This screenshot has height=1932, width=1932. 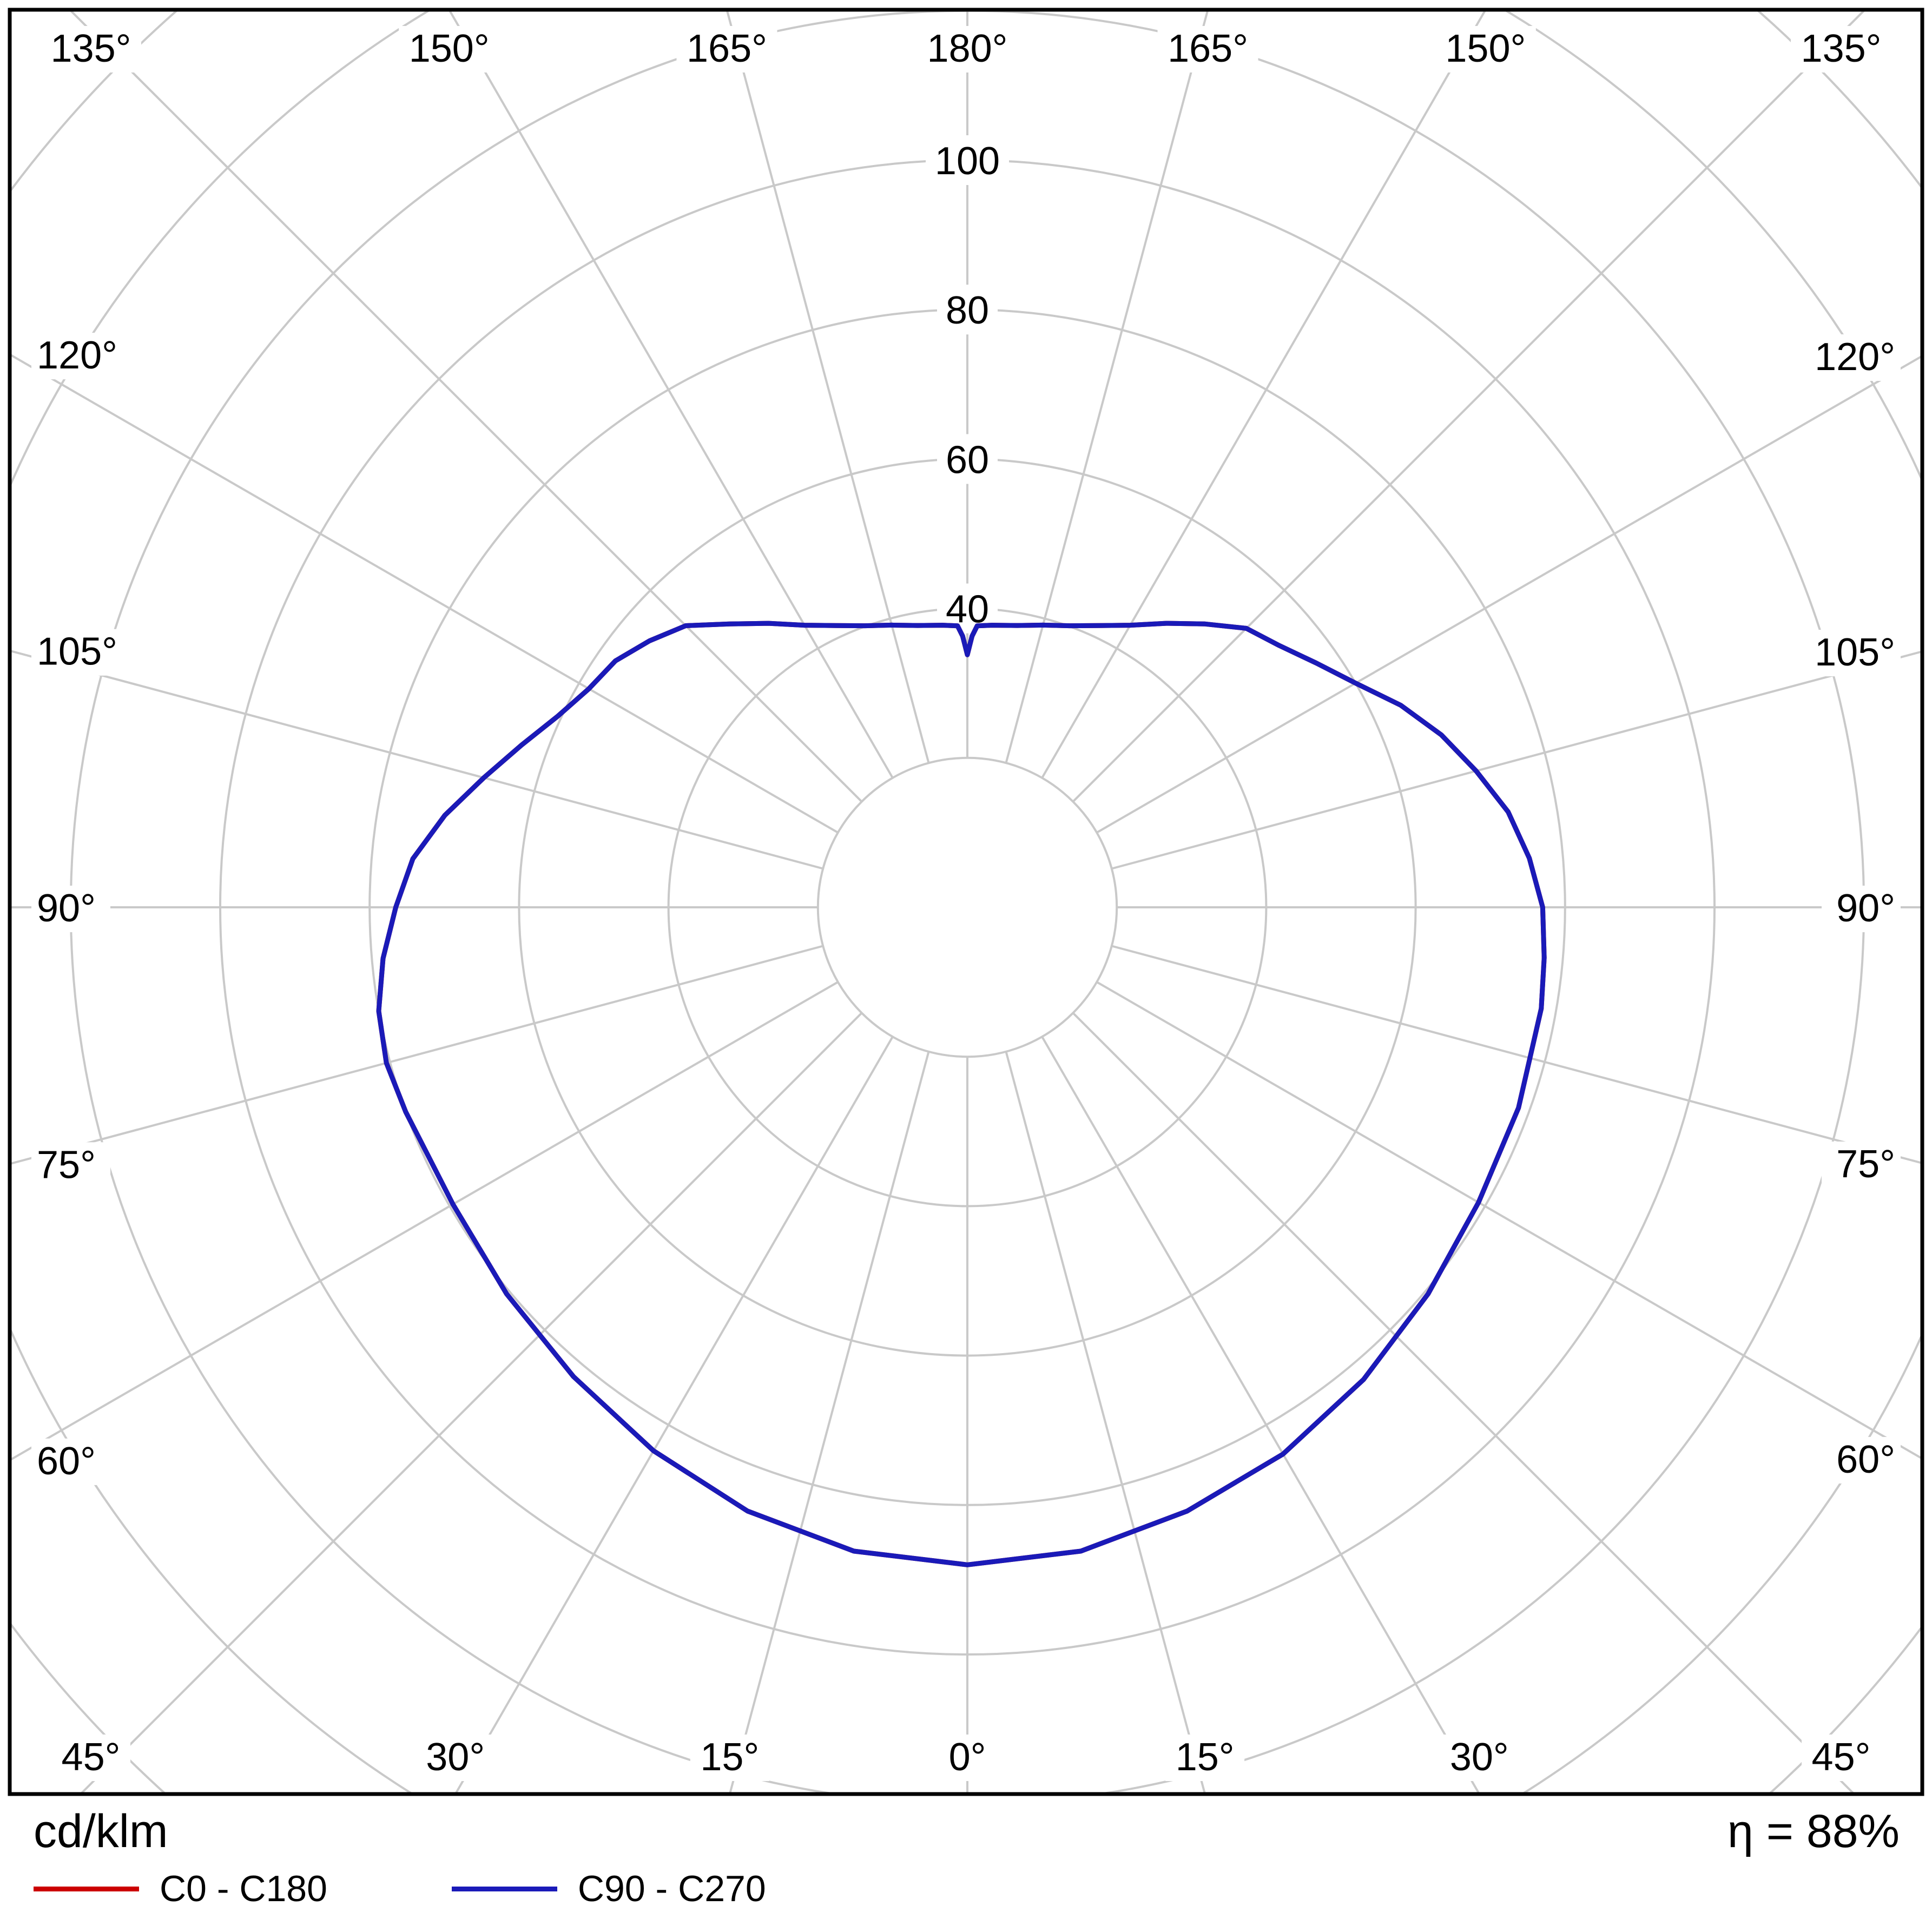 I want to click on unit-label: cd/klm, so click(x=101, y=1831).